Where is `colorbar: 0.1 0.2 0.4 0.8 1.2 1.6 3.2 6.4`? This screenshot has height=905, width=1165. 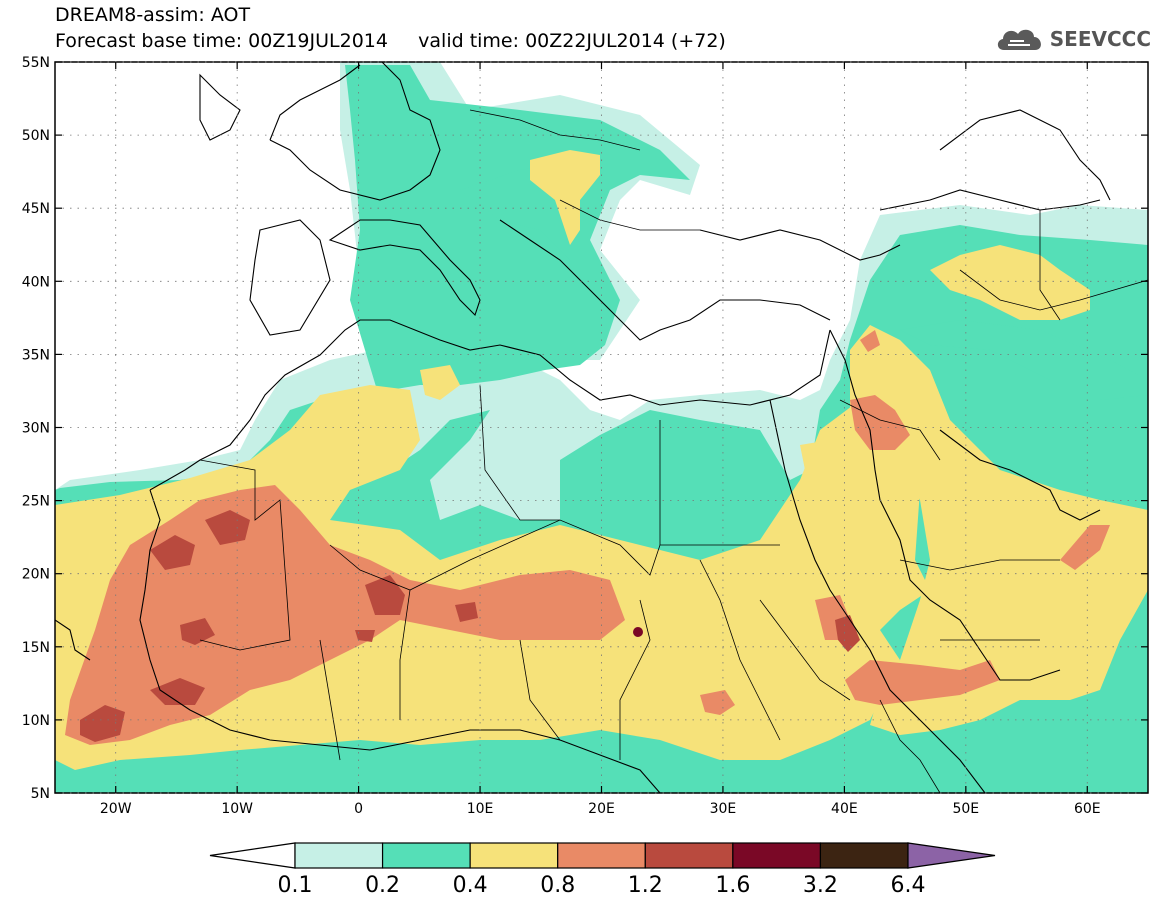 colorbar: 0.1 0.2 0.4 0.8 1.2 1.6 3.2 6.4 is located at coordinates (602, 870).